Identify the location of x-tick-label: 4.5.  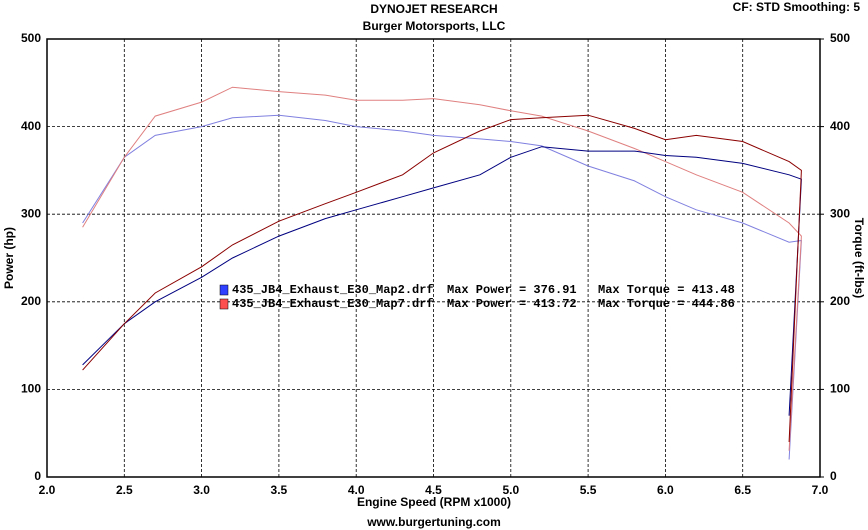
(433, 490).